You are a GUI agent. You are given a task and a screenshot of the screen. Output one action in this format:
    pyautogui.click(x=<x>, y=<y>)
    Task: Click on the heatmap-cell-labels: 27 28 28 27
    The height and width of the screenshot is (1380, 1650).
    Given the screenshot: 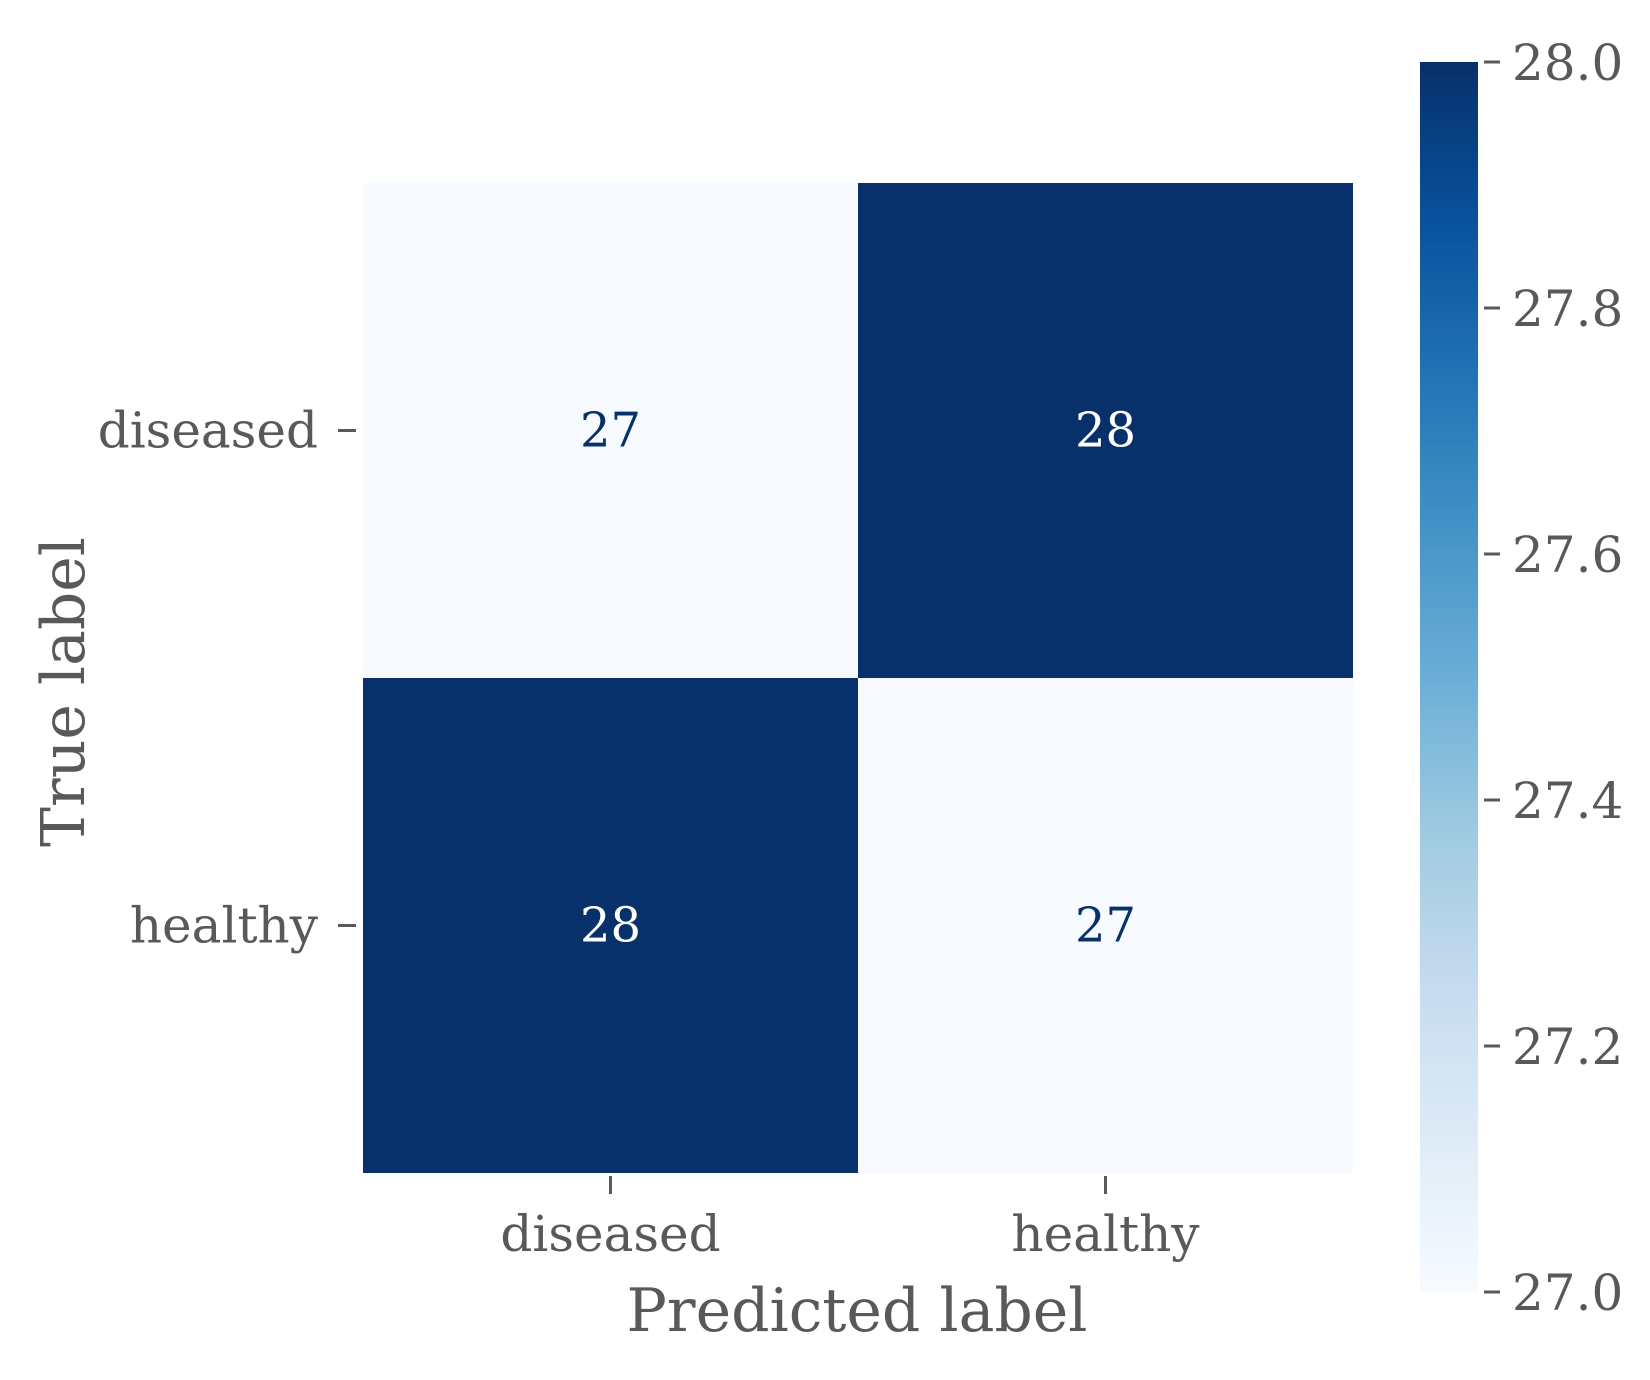 What is the action you would take?
    pyautogui.click(x=858, y=678)
    